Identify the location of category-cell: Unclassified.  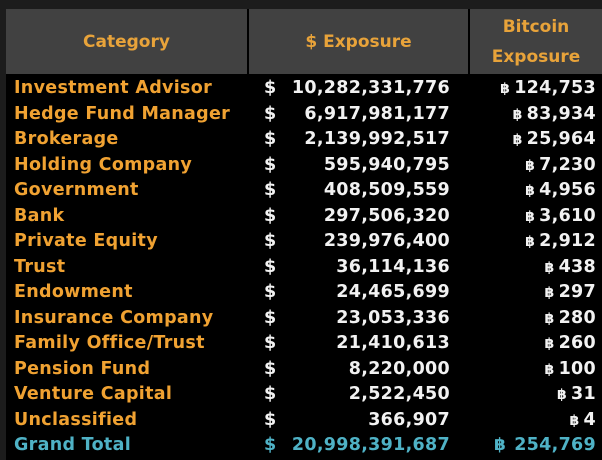
(76, 419).